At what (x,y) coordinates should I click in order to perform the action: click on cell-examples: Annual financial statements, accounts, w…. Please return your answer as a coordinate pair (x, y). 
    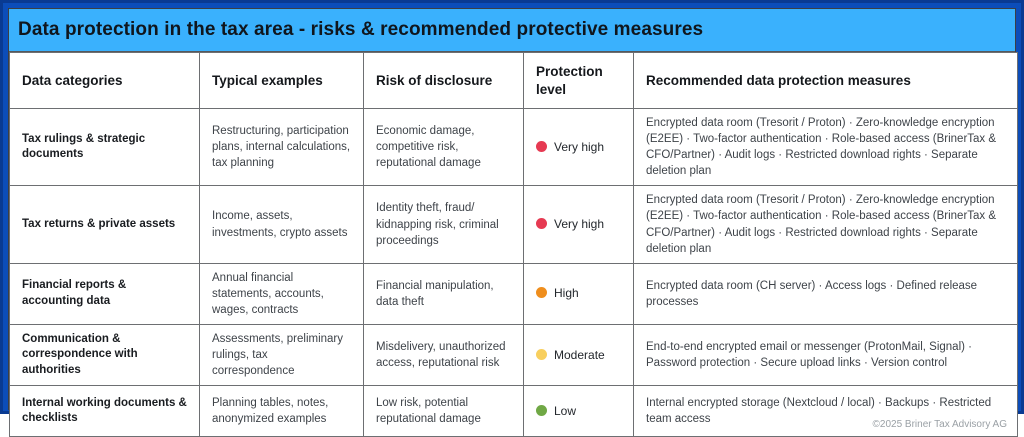
    Looking at the image, I should click on (281, 294).